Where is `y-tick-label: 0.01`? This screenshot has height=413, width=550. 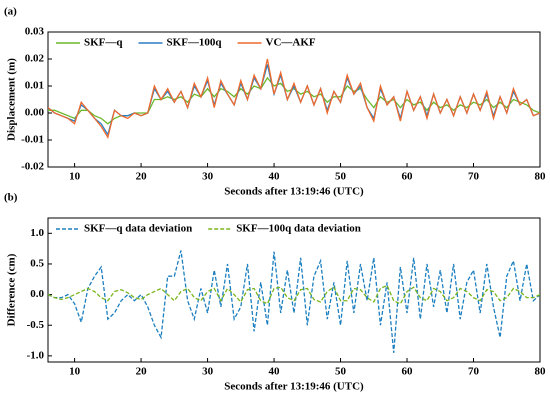
y-tick-label: 0.01 is located at coordinates (34, 86).